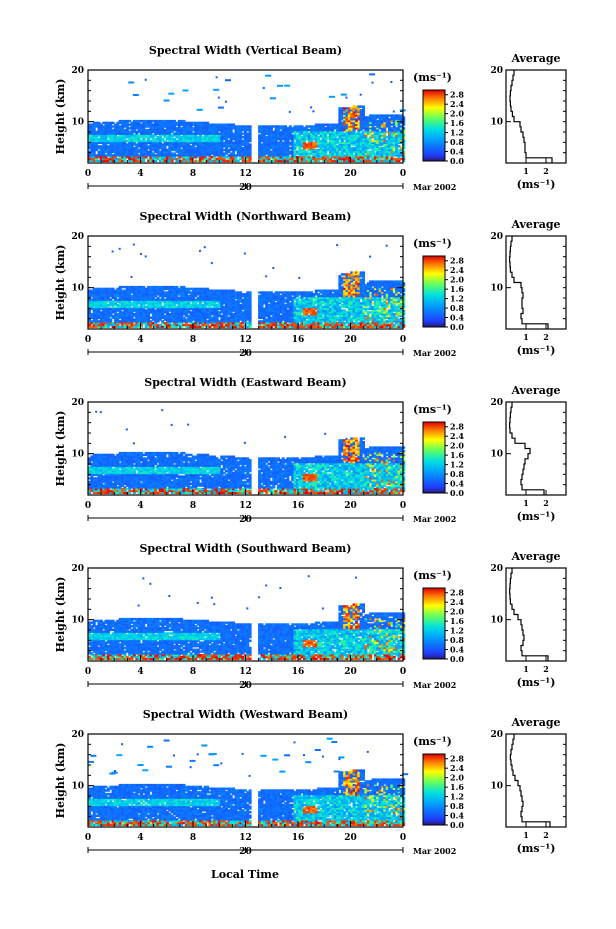  I want to click on profile-y-tick-label: 10, so click(496, 123).